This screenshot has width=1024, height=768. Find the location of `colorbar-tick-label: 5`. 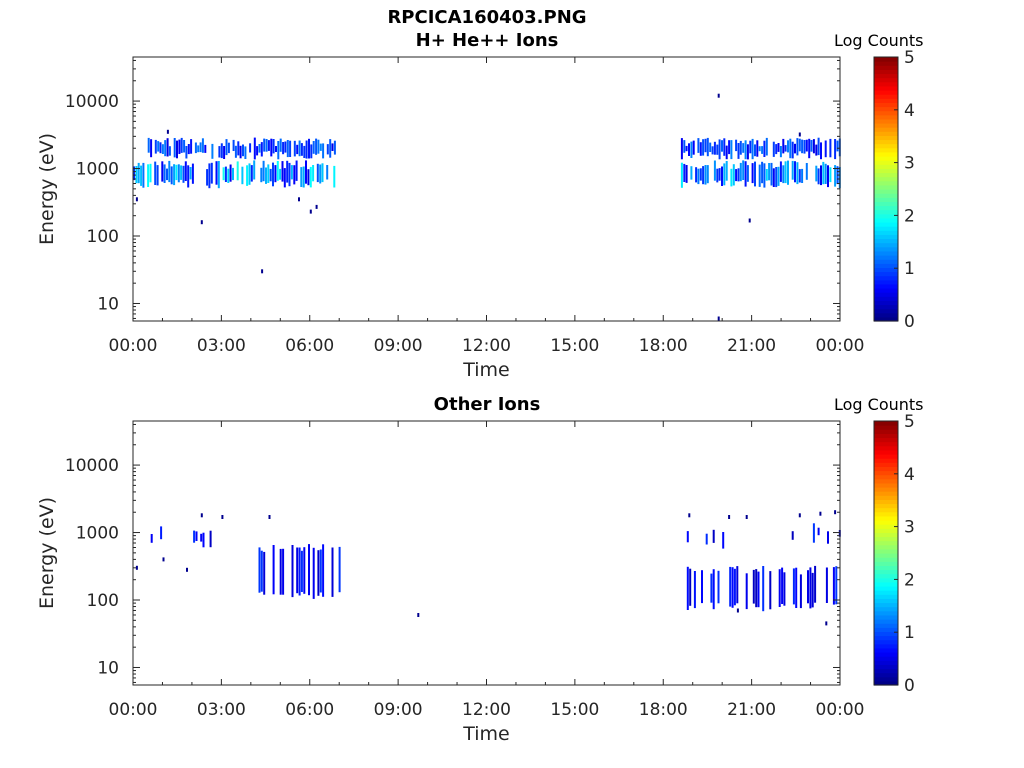

colorbar-tick-label: 5 is located at coordinates (909, 58).